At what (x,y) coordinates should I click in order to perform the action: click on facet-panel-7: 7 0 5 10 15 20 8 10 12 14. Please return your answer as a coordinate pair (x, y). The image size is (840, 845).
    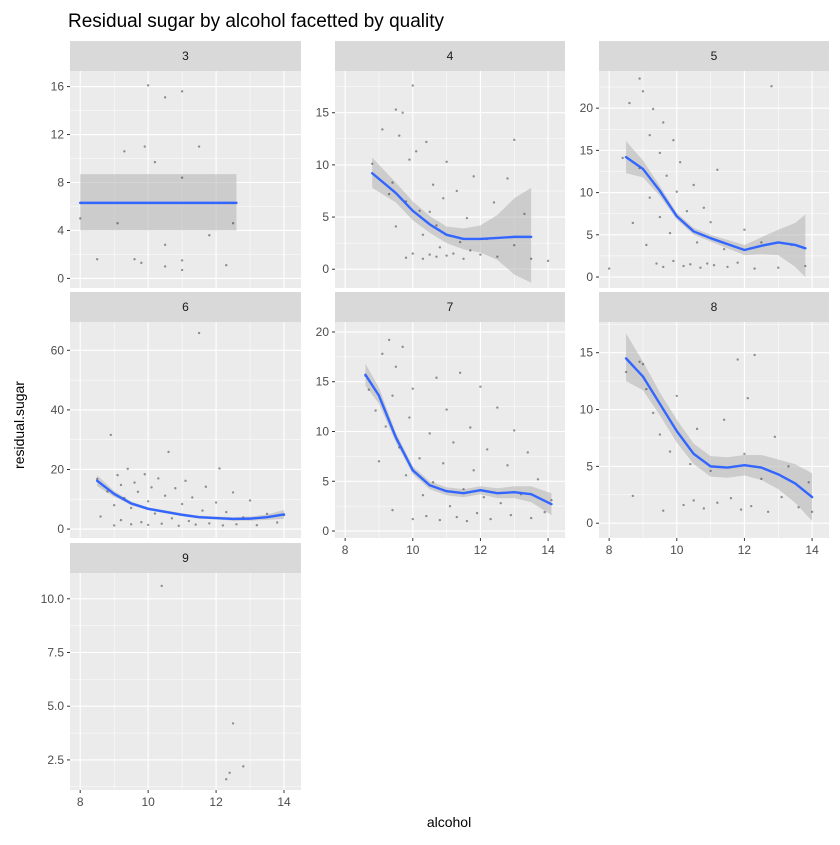
    Looking at the image, I should click on (440, 424).